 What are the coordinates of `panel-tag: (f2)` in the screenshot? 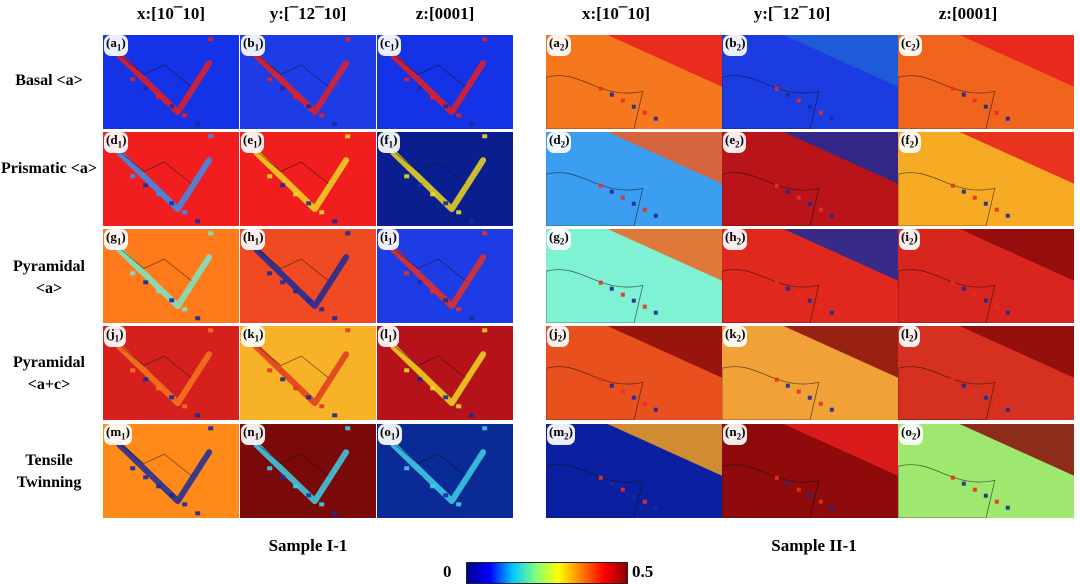 It's located at (910, 142).